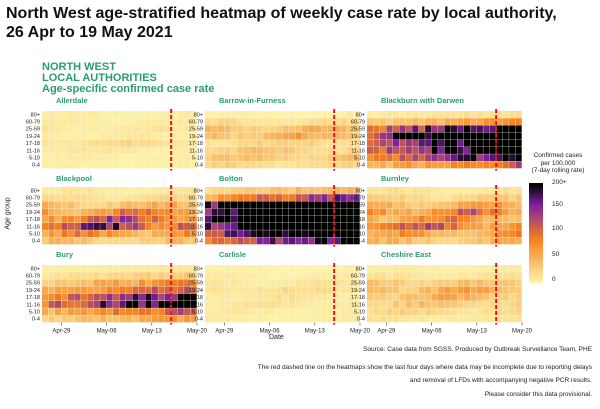 The width and height of the screenshot is (600, 409). Describe the element at coordinates (558, 163) in the screenshot. I see `legend-title-line-2: per 100,000` at that location.